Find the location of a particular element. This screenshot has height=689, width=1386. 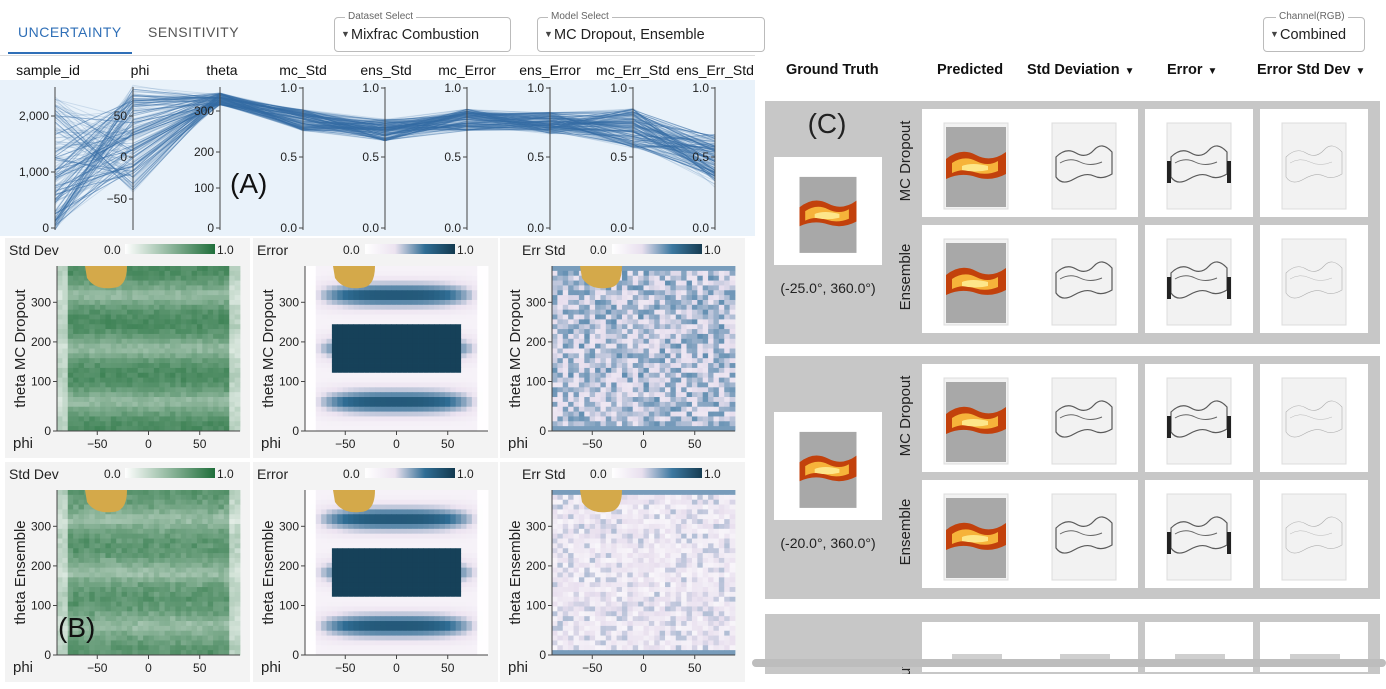

sample-coords: (-25.0°, 360.0°) is located at coordinates (827, 288).